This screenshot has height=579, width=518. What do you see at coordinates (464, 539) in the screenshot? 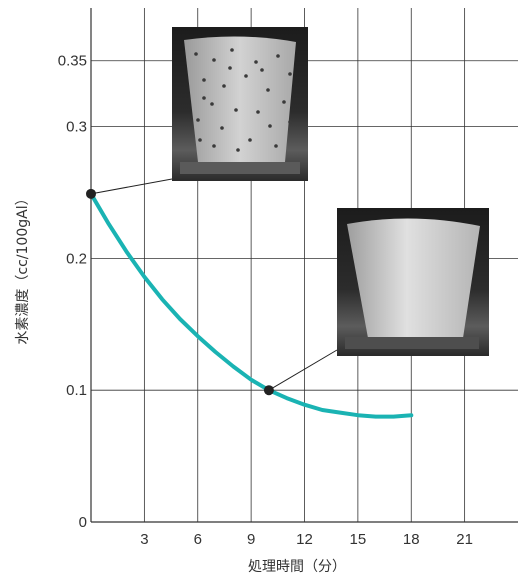
I see `x-tick-label: 21` at bounding box center [464, 539].